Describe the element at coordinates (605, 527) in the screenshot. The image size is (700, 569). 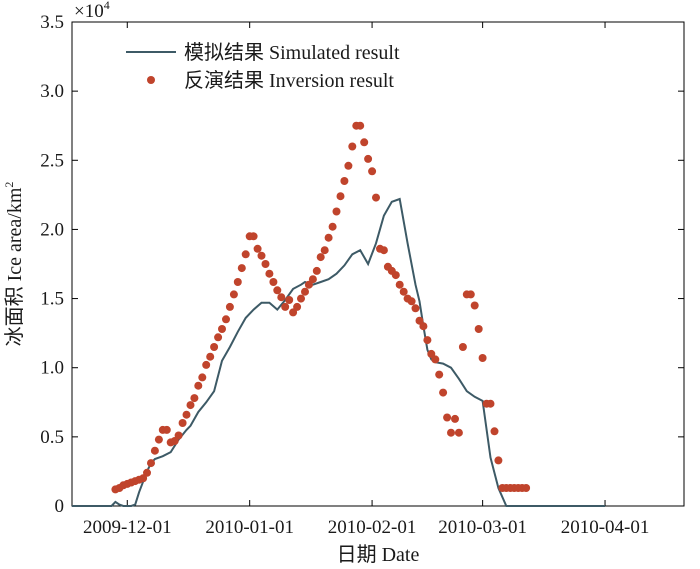
I see `x-tick-label: 2010-04-01` at that location.